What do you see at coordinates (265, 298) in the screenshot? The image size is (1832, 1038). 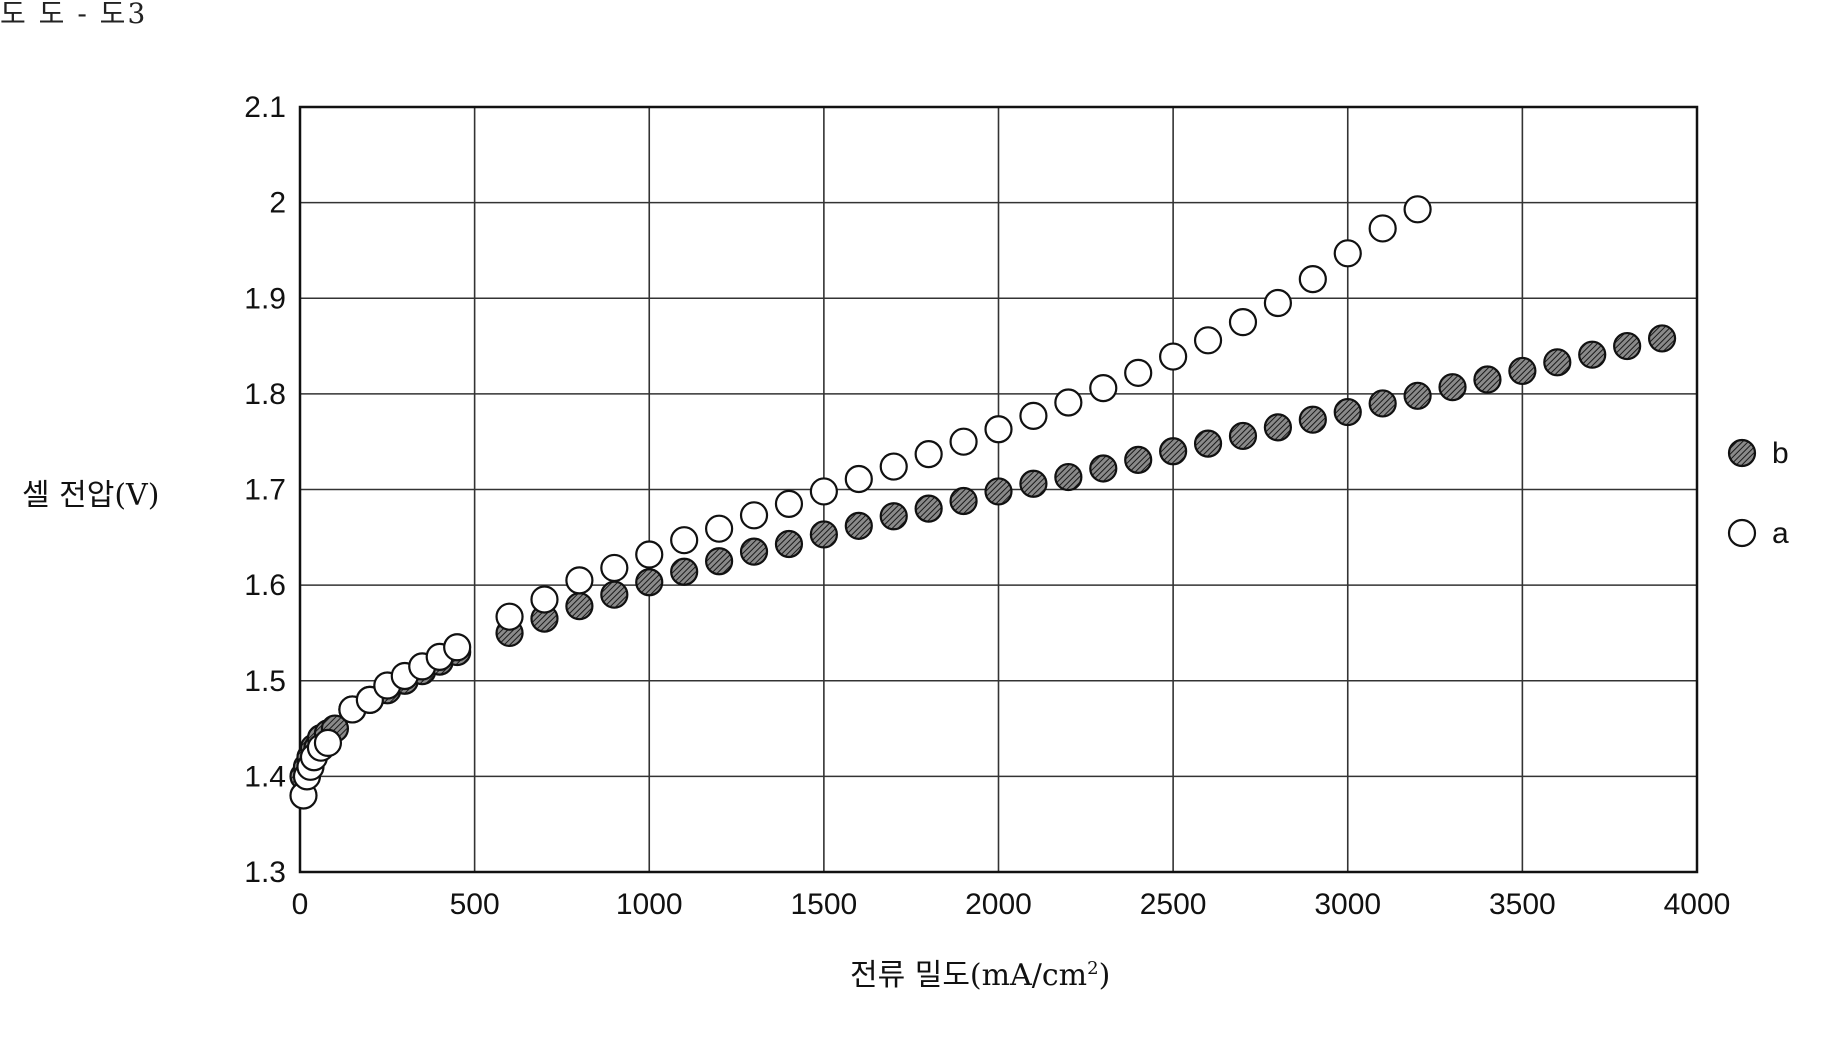 I see `y-tick-label: 1.9` at bounding box center [265, 298].